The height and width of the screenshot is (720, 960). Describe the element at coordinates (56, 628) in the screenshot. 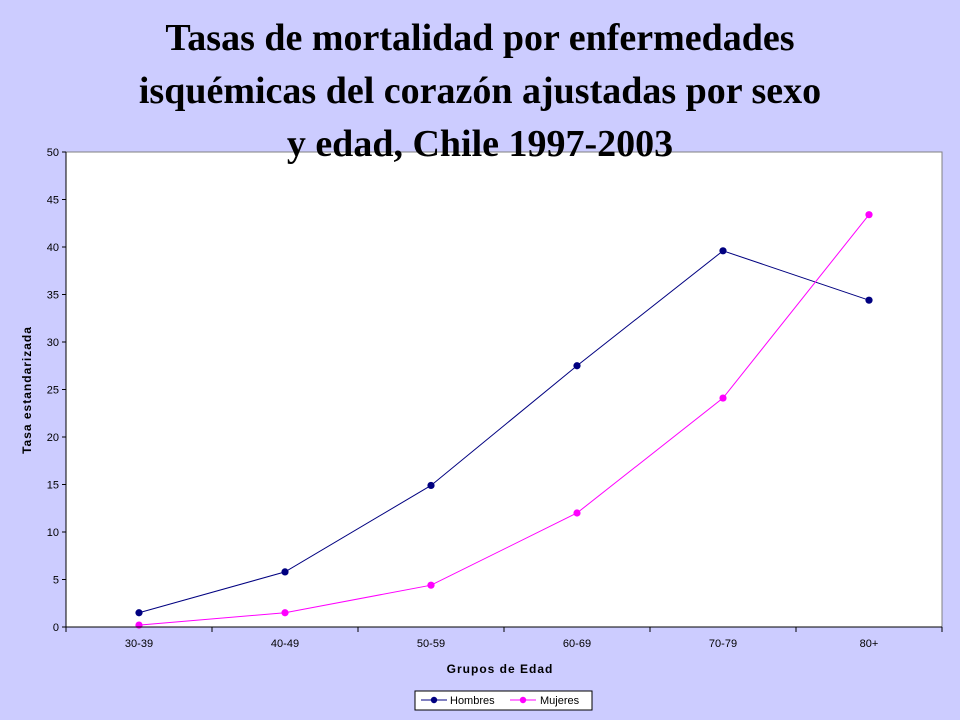

I see `y-tick-label: 0` at that location.